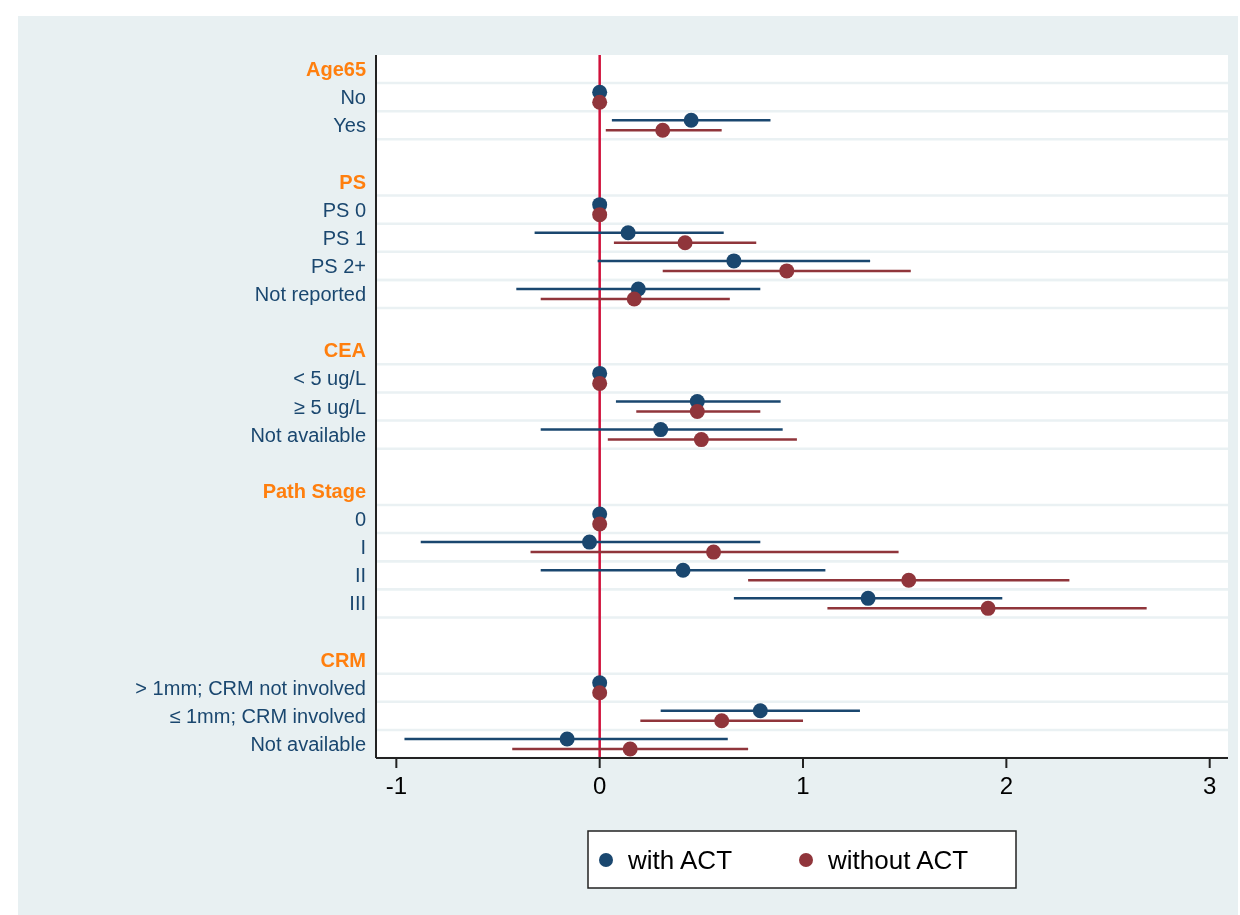 The image size is (1240, 915). What do you see at coordinates (898, 860) in the screenshot?
I see `legend-label: without ACT` at bounding box center [898, 860].